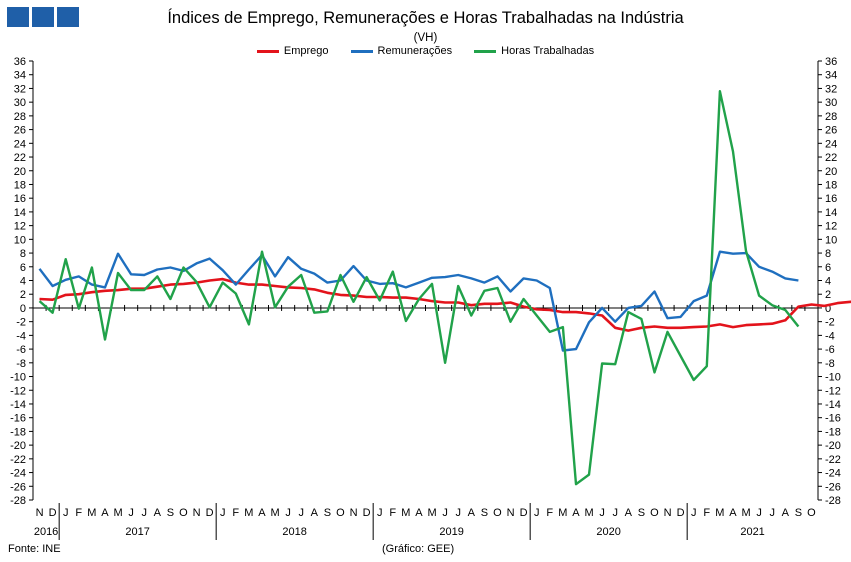 The image size is (851, 562). Describe the element at coordinates (21, 323) in the screenshot. I see `y-tick-label-left: -2` at that location.